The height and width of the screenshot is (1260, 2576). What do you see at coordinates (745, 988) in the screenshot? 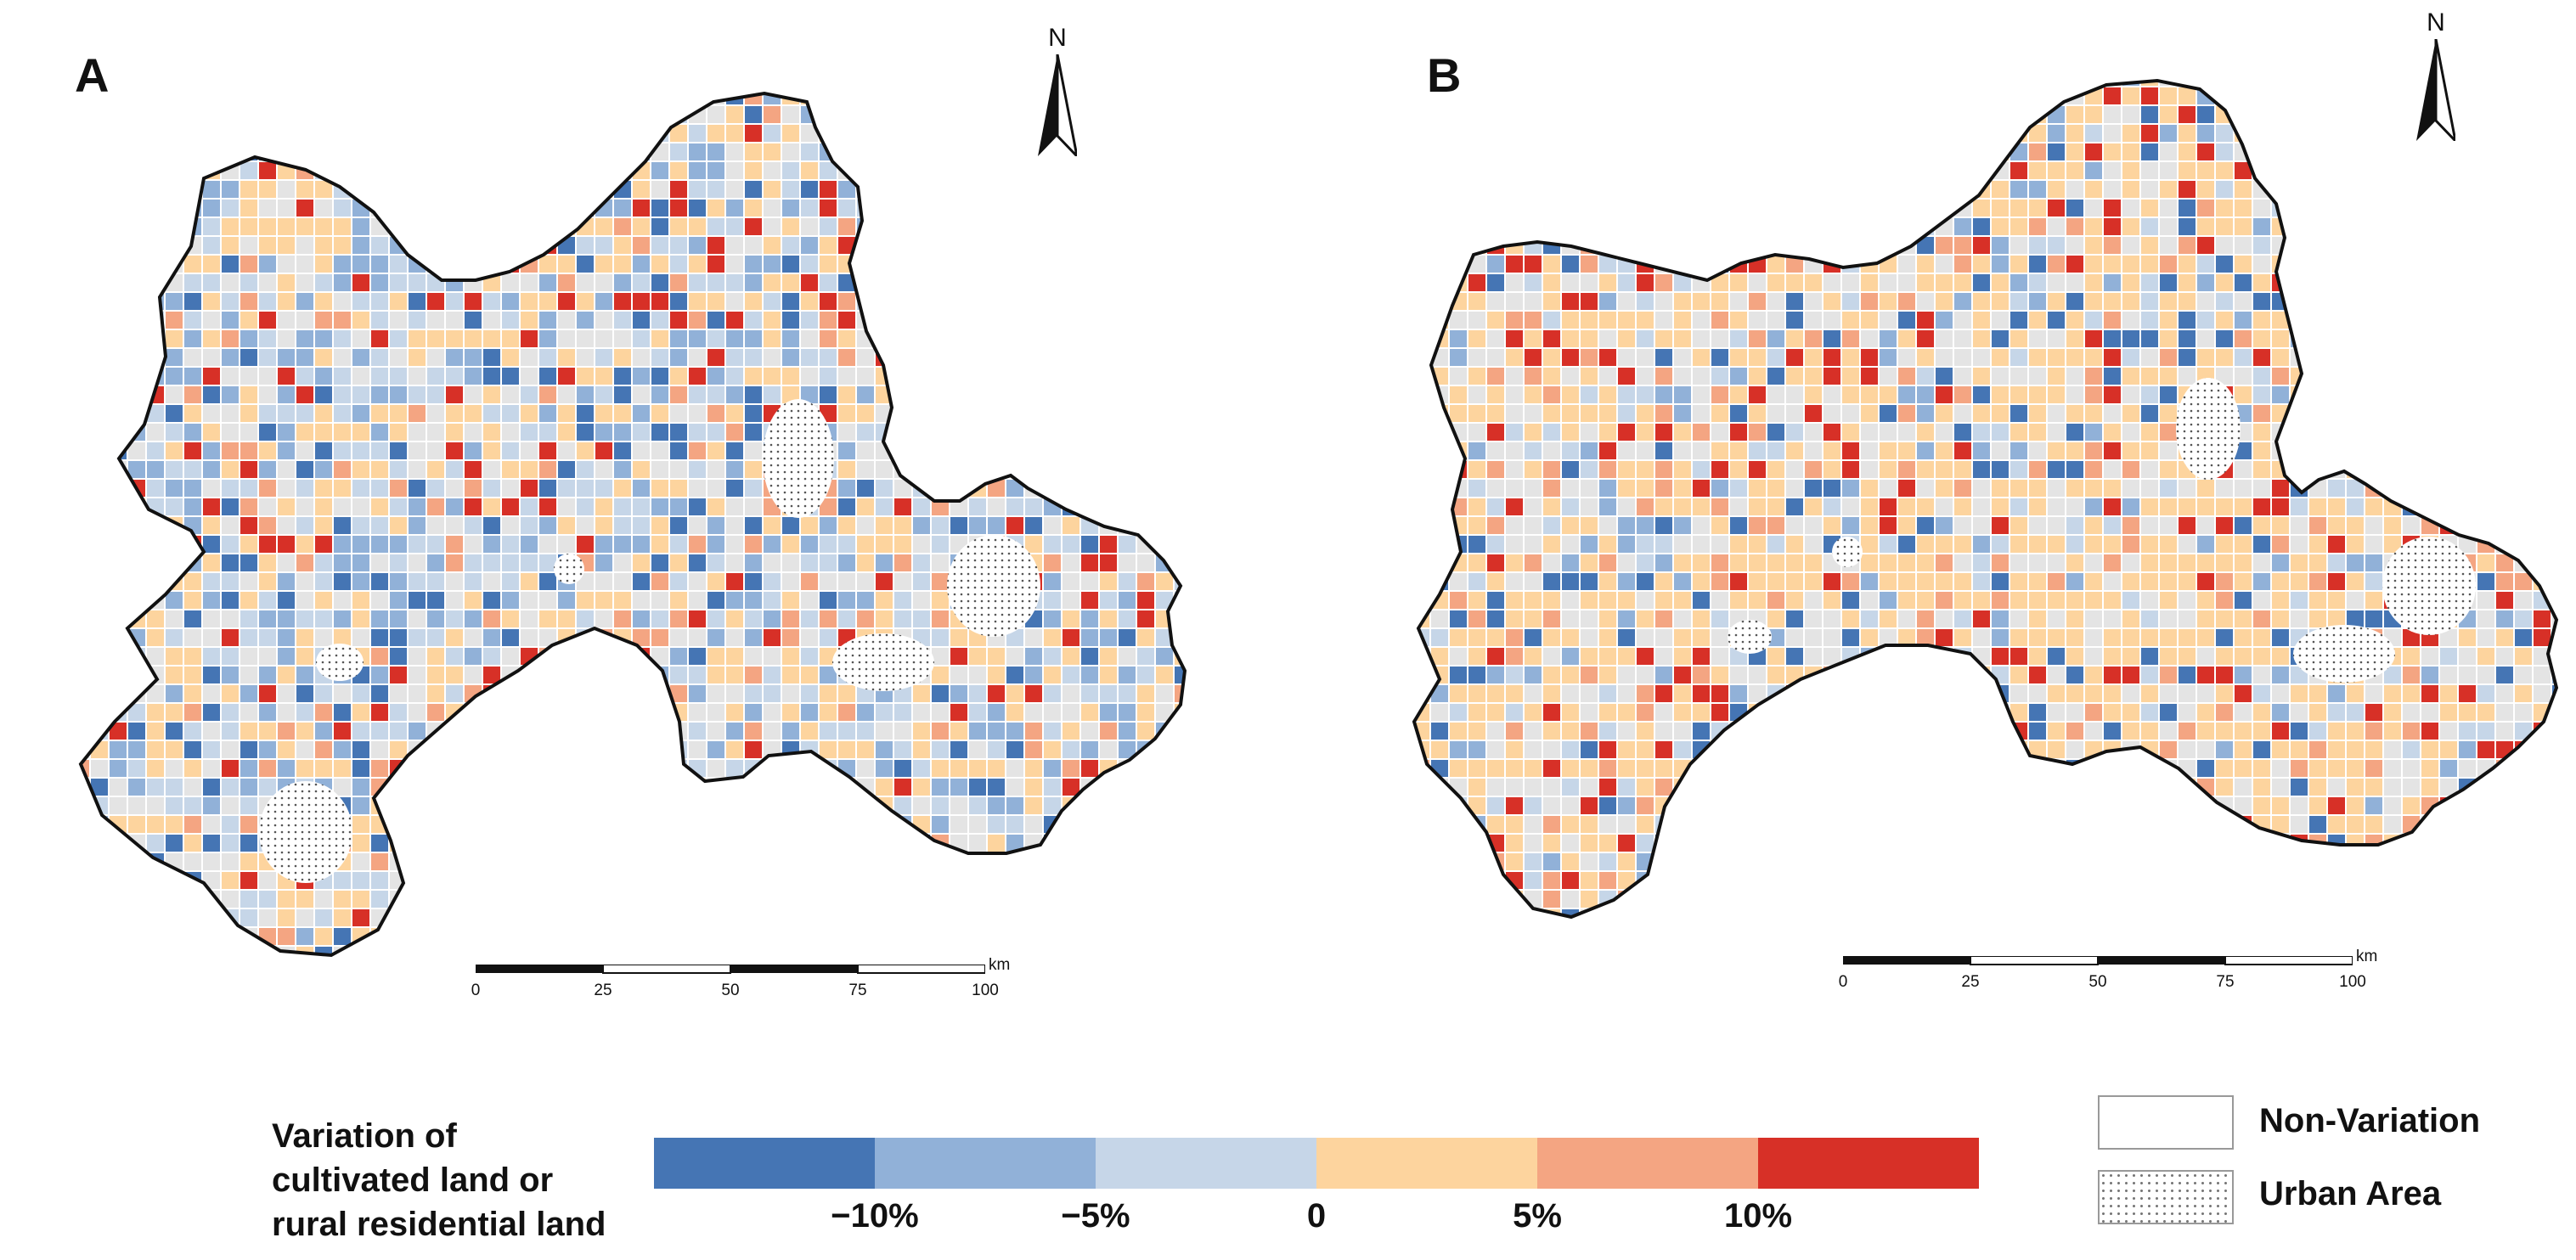
I see `scale-bar-a: 0 25 50 75 100 km` at bounding box center [745, 988].